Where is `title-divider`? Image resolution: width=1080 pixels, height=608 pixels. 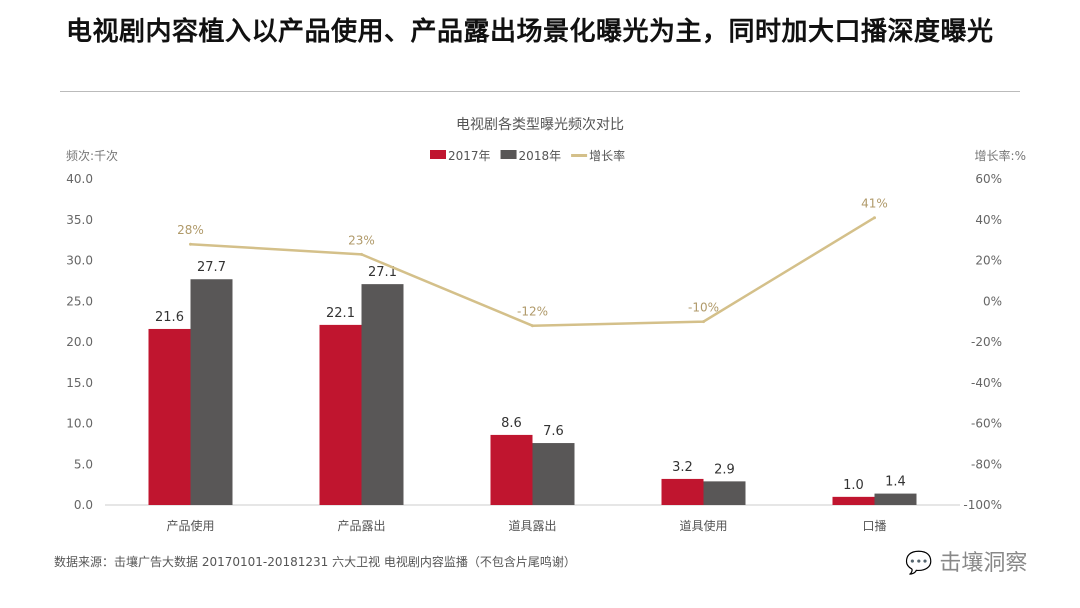
title-divider is located at coordinates (540, 91).